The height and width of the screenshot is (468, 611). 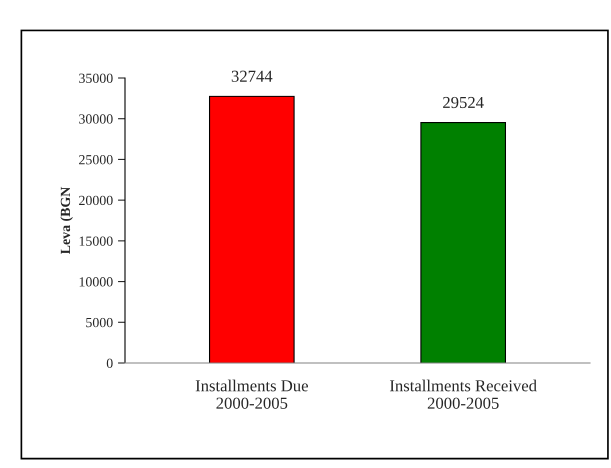 I want to click on y-tick-label: 0, so click(x=109, y=363).